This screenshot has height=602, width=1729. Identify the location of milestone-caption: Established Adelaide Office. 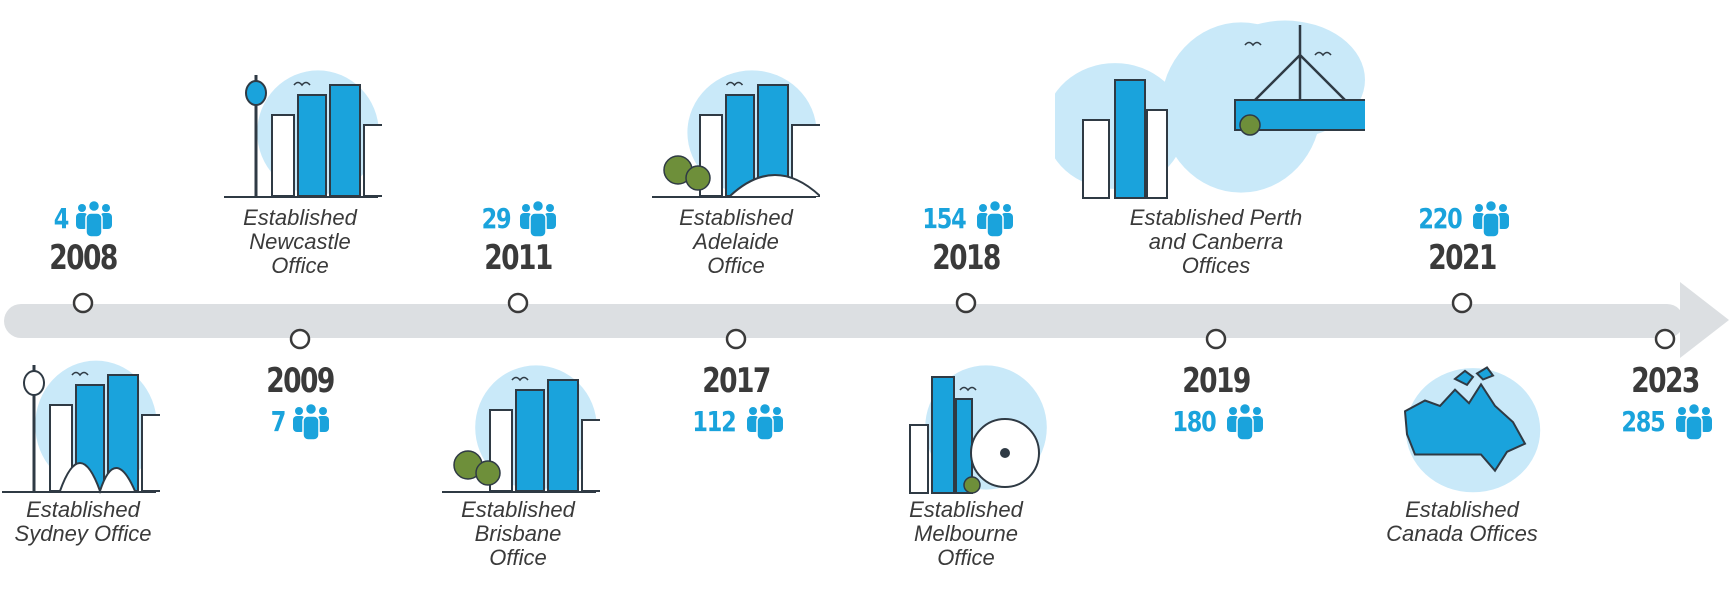
(736, 242).